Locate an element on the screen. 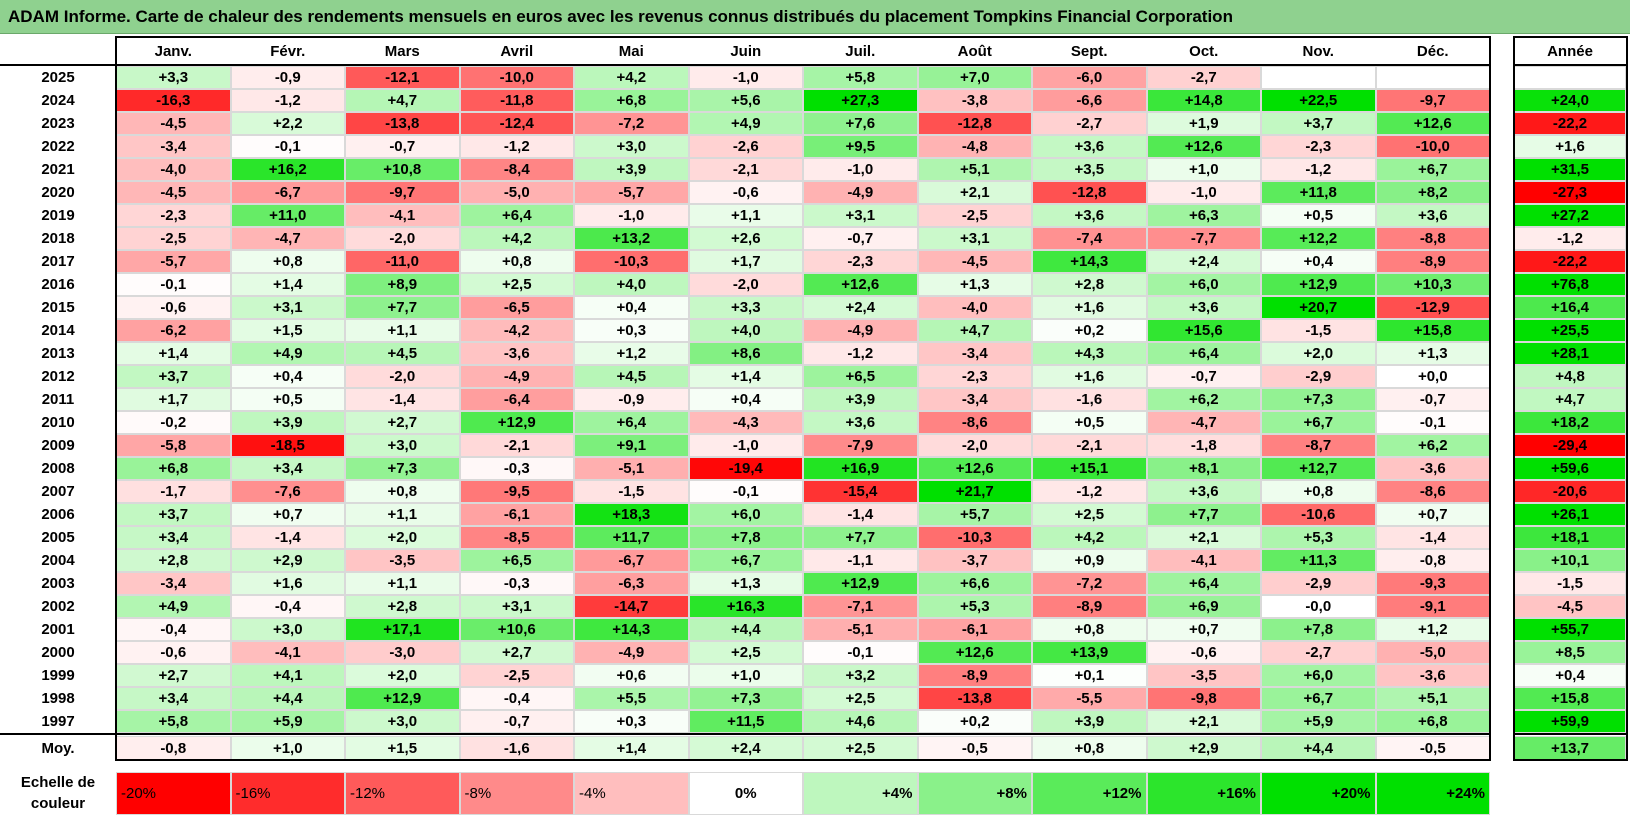  heatmap-cell: -2,1 is located at coordinates (1089, 445).